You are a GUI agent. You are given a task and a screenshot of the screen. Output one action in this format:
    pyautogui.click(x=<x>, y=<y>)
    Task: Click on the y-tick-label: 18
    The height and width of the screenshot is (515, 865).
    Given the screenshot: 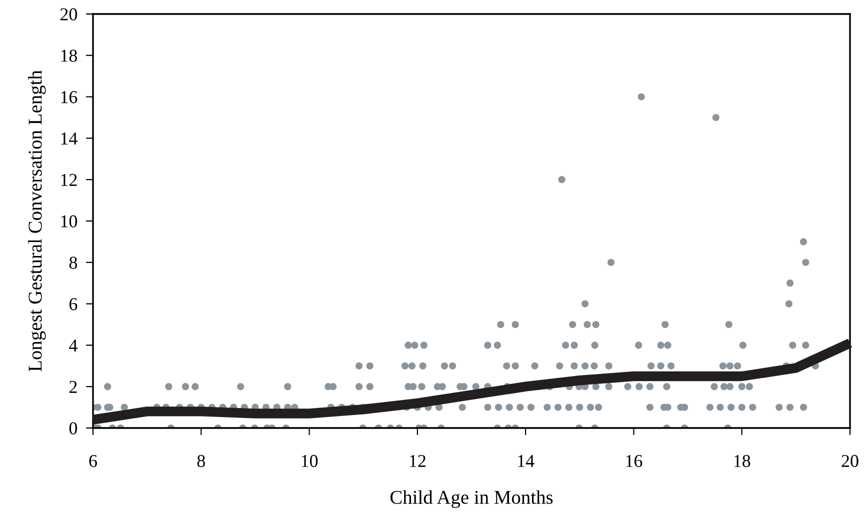 What is the action you would take?
    pyautogui.click(x=69, y=56)
    